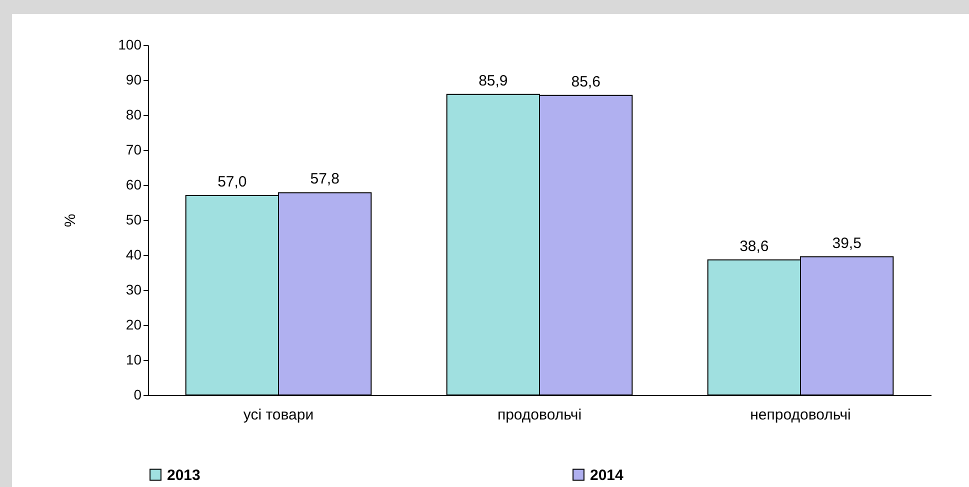 Image resolution: width=969 pixels, height=487 pixels. What do you see at coordinates (847, 243) in the screenshot?
I see `data-label: 39,5` at bounding box center [847, 243].